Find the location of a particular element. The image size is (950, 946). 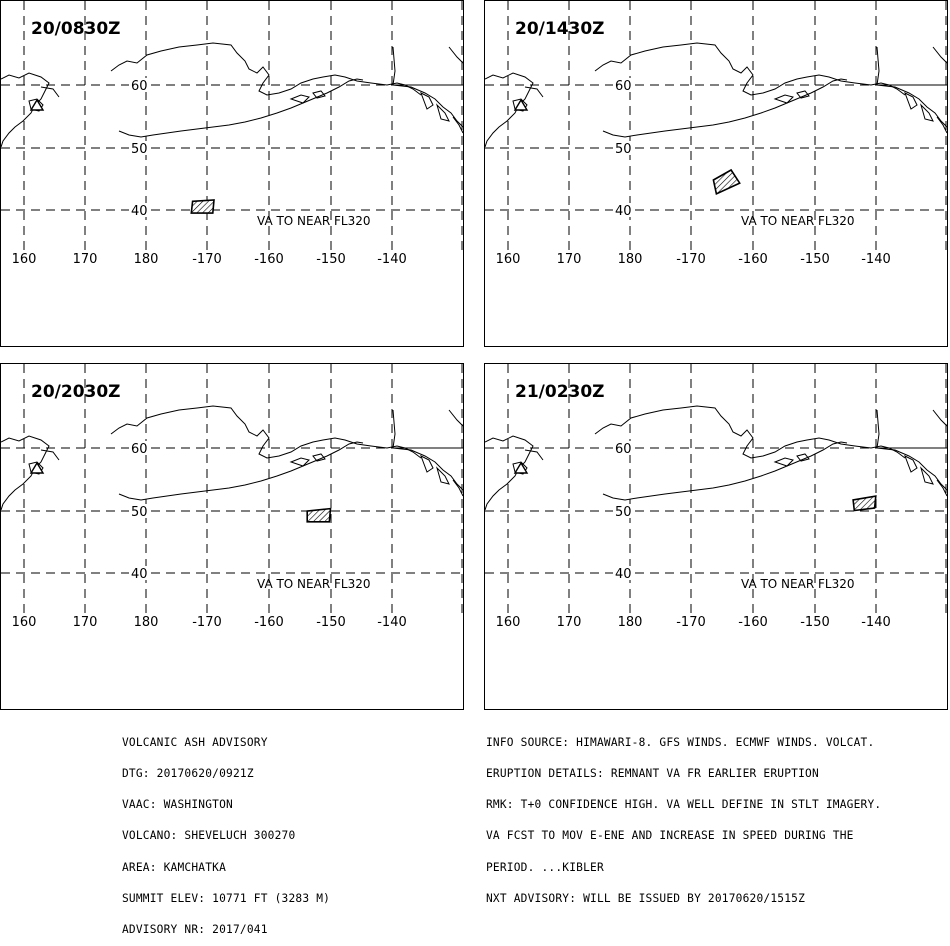

advisory-line: SUMMIT ELEV: 10771 FT (3283 M) is located at coordinates (226, 898).